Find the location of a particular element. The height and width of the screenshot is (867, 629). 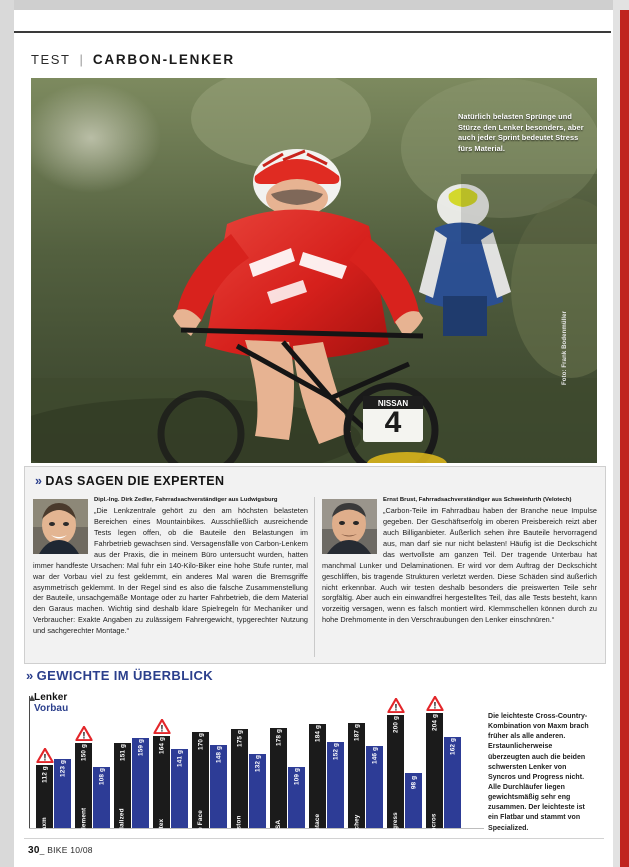

bar-category-label: Specialized is located at coordinates (122, 826).